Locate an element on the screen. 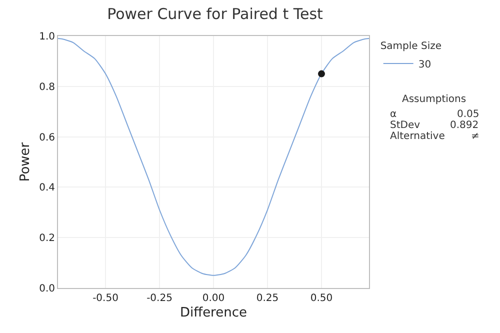 The image size is (500, 333). text: α is located at coordinates (393, 114).